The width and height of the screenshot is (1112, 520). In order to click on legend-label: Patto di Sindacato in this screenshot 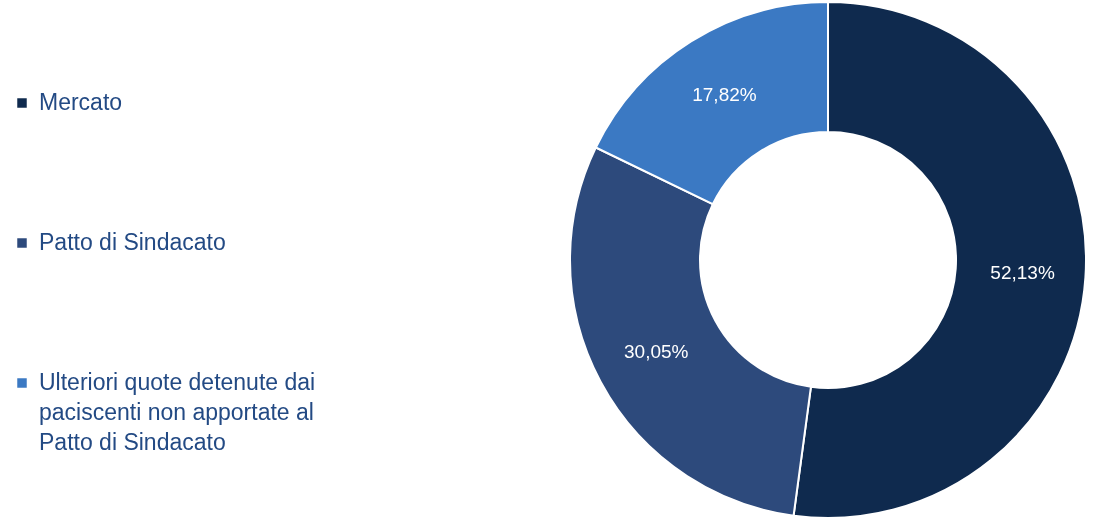, I will do `click(132, 242)`.